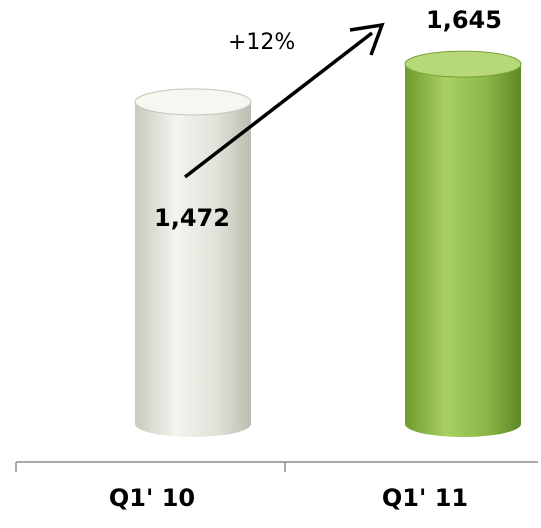  Describe the element at coordinates (192, 218) in the screenshot. I see `data-label-q1-10: 1,472` at that location.